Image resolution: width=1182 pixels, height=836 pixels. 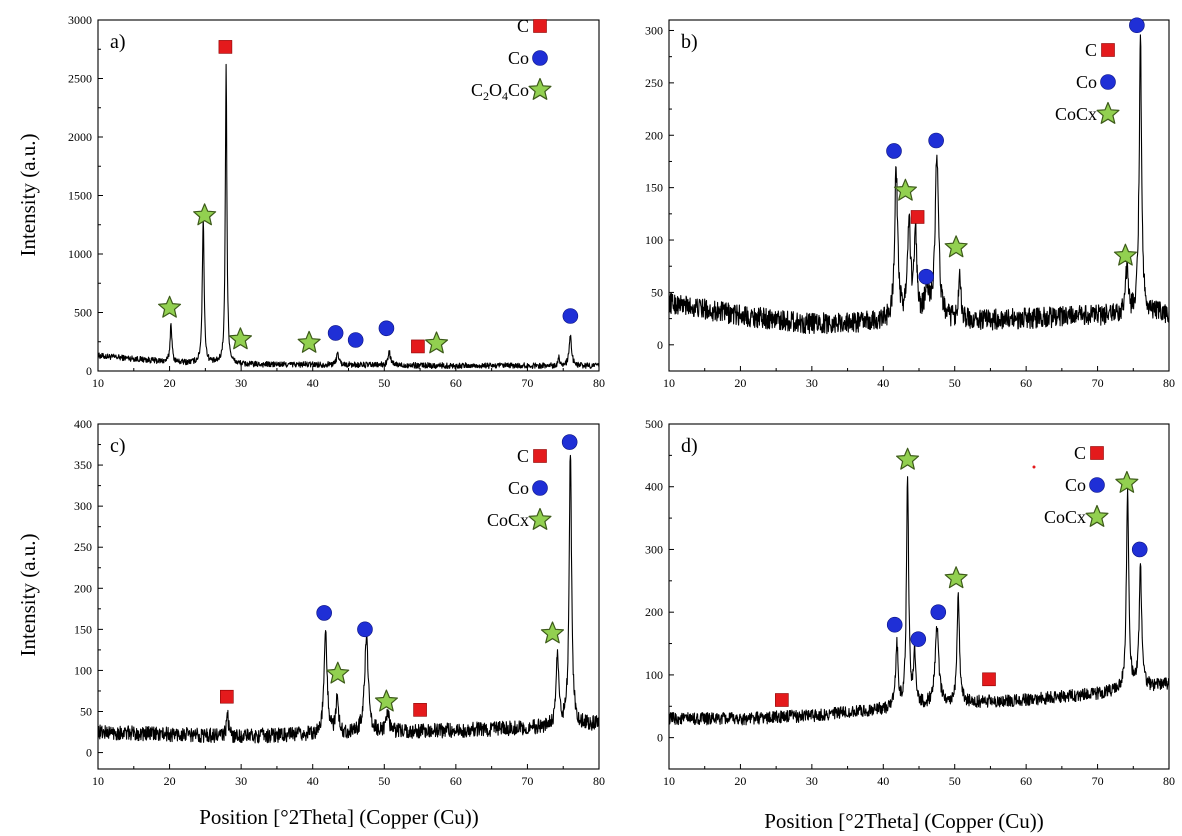 What do you see at coordinates (540, 58) in the screenshot?
I see `legend-marker-co-a` at bounding box center [540, 58].